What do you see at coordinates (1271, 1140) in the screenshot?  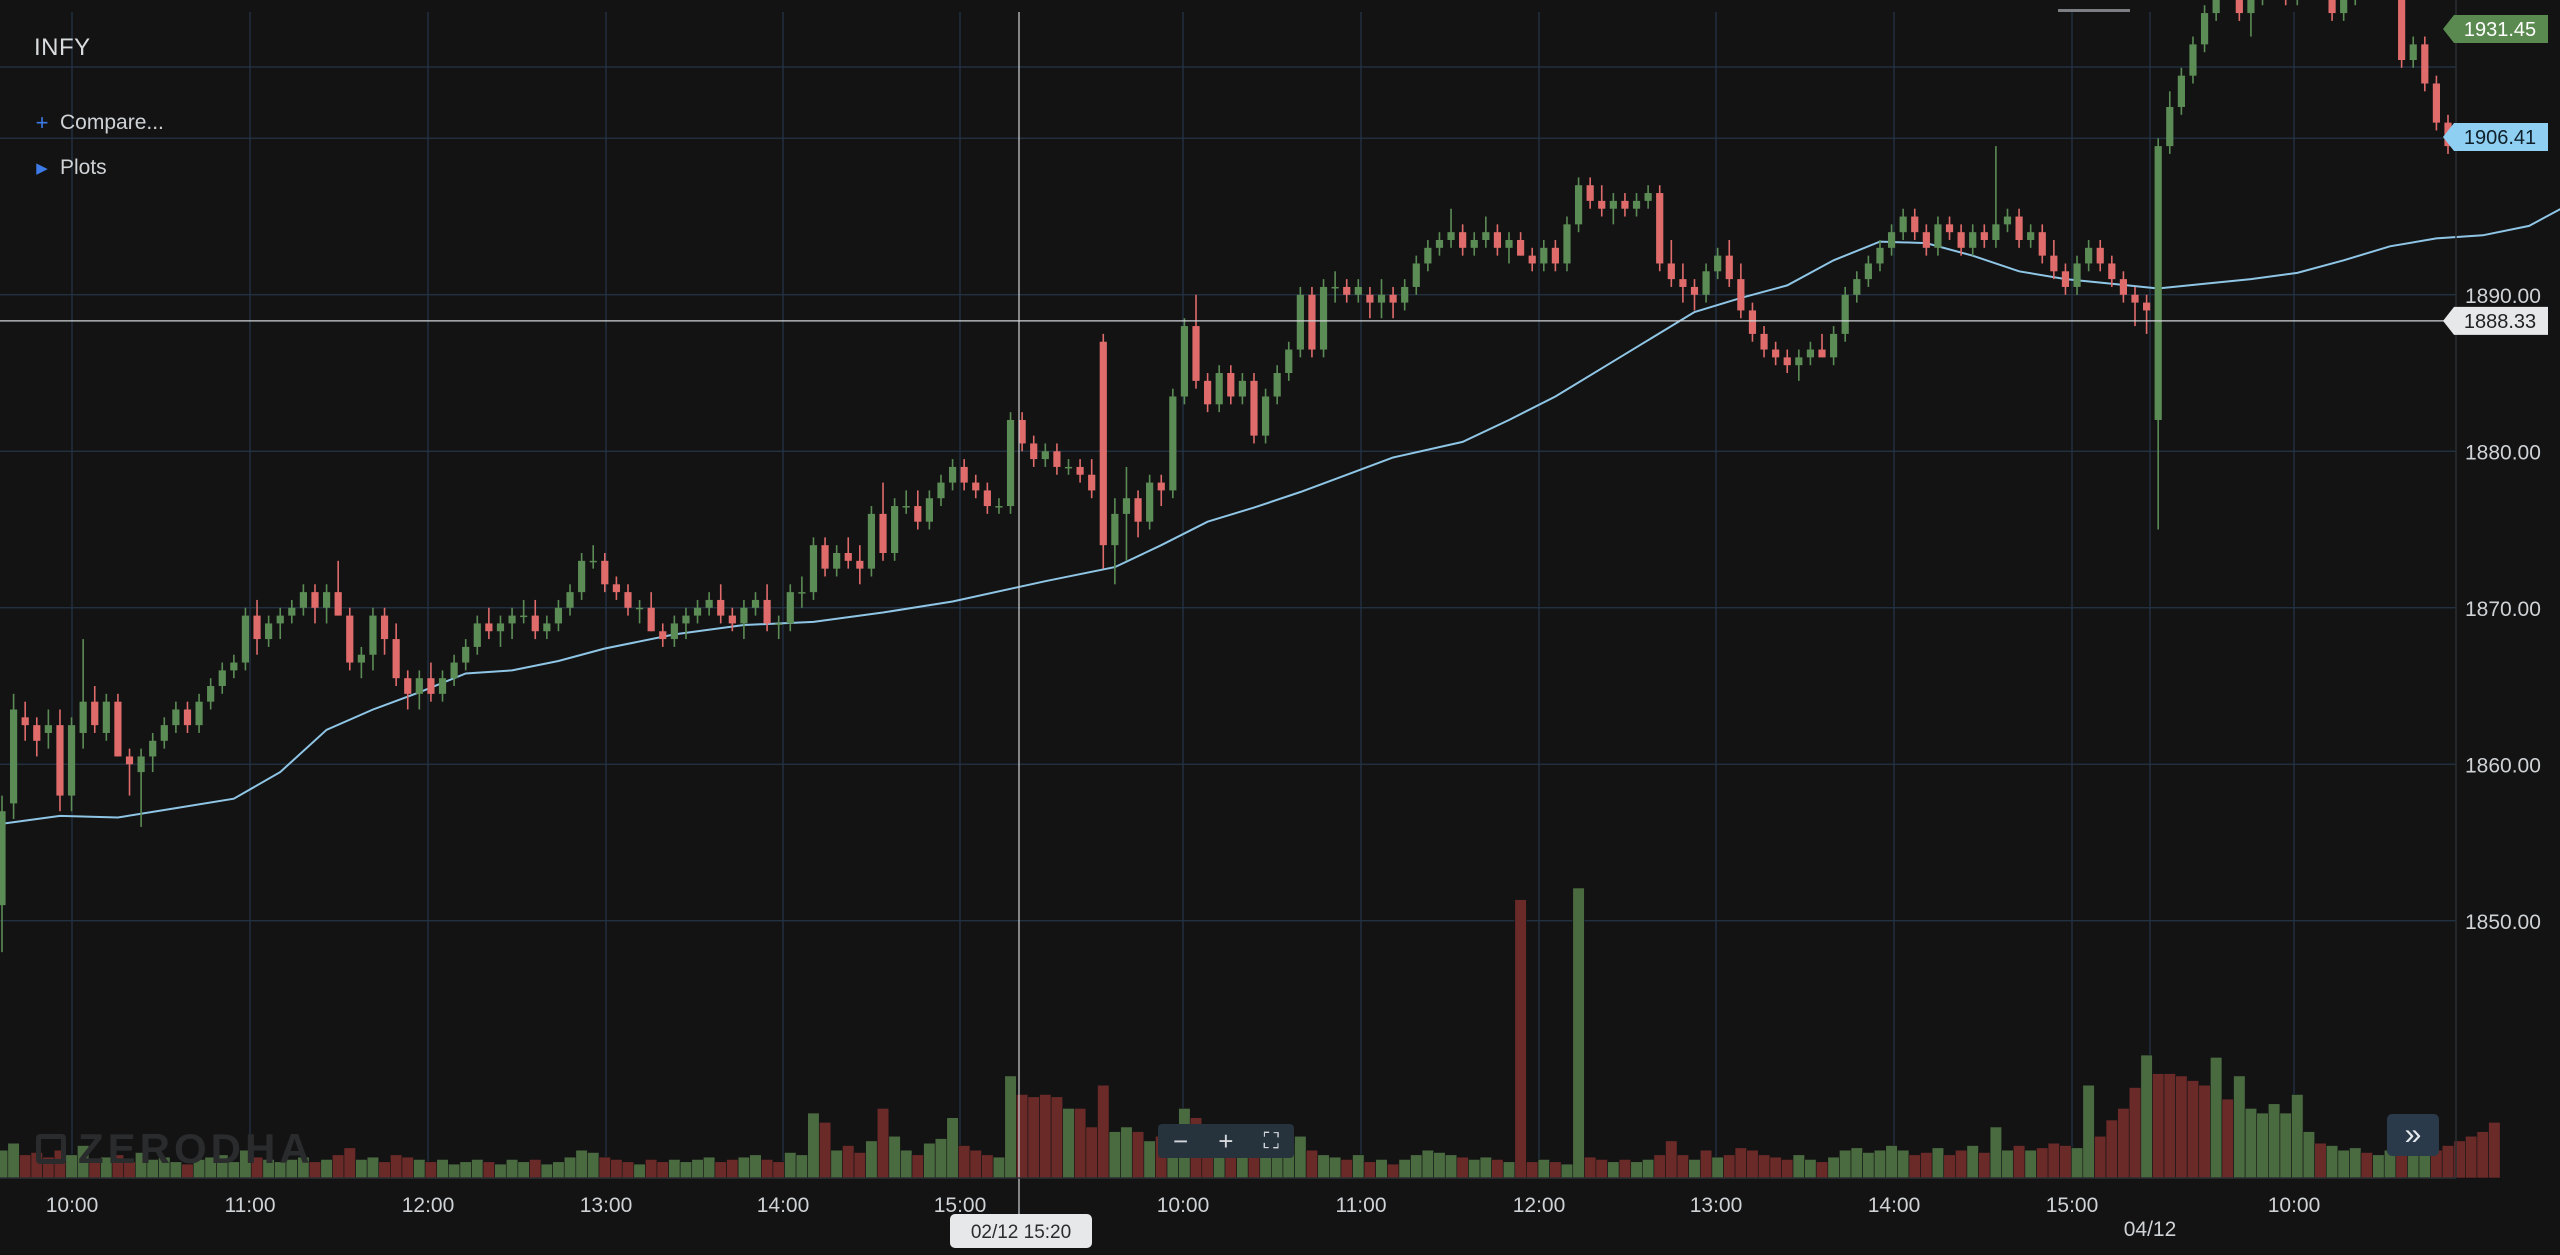 I see `fullscreen-button: ⛶` at bounding box center [1271, 1140].